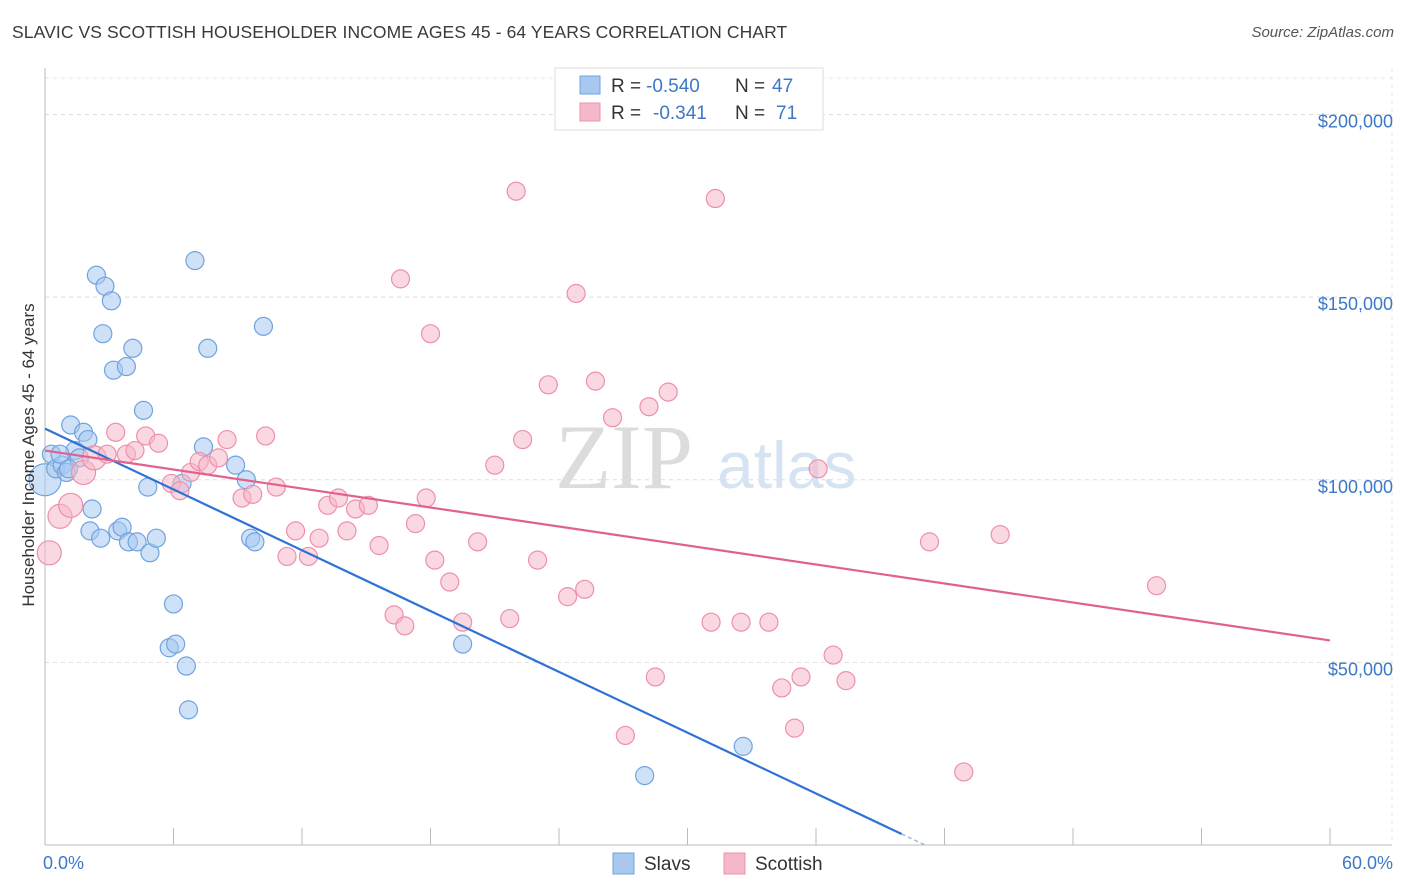 The width and height of the screenshot is (1406, 892). What do you see at coordinates (786, 465) in the screenshot?
I see `watermark-atlas: atlas` at bounding box center [786, 465].